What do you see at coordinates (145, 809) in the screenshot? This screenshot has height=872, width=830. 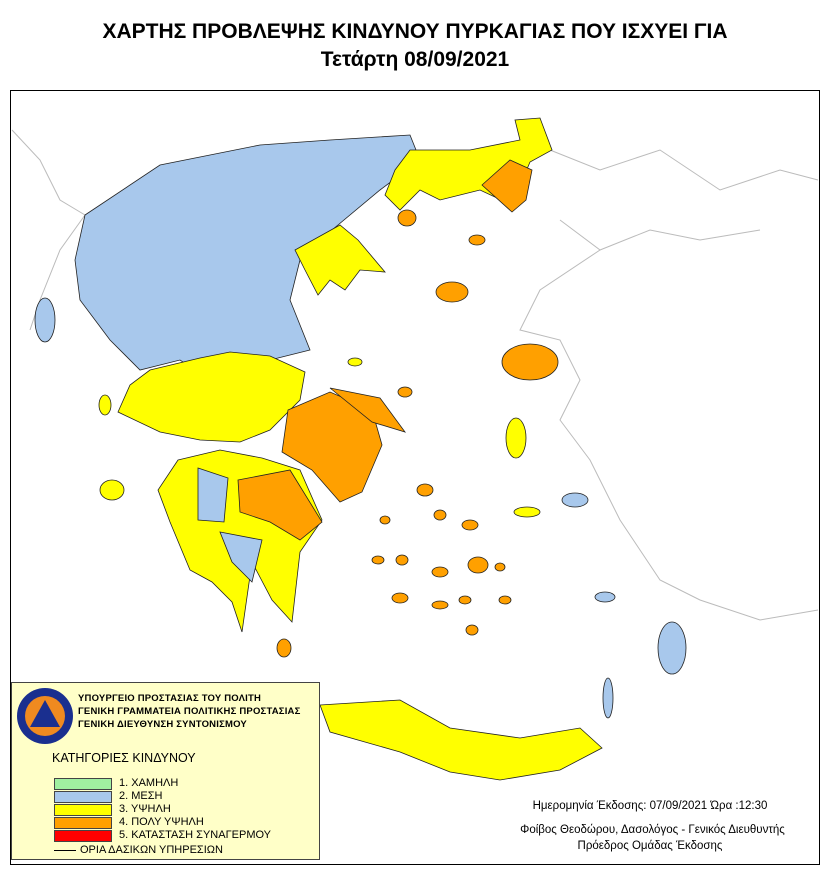 I see `legend-label: 3. ΥΨΗΛΗ` at bounding box center [145, 809].